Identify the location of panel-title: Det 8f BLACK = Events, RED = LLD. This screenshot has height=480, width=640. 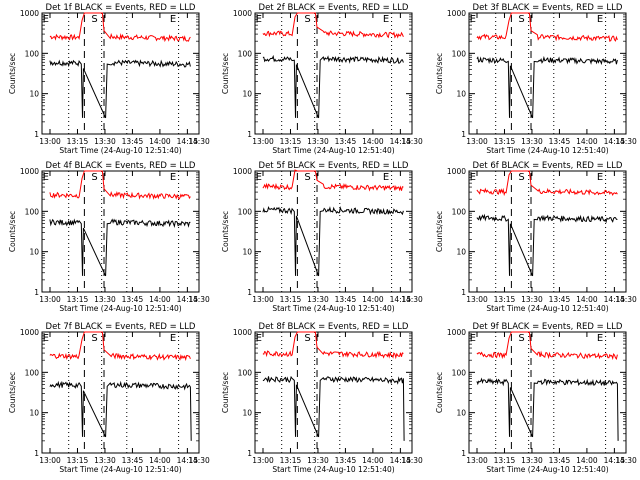
(334, 327).